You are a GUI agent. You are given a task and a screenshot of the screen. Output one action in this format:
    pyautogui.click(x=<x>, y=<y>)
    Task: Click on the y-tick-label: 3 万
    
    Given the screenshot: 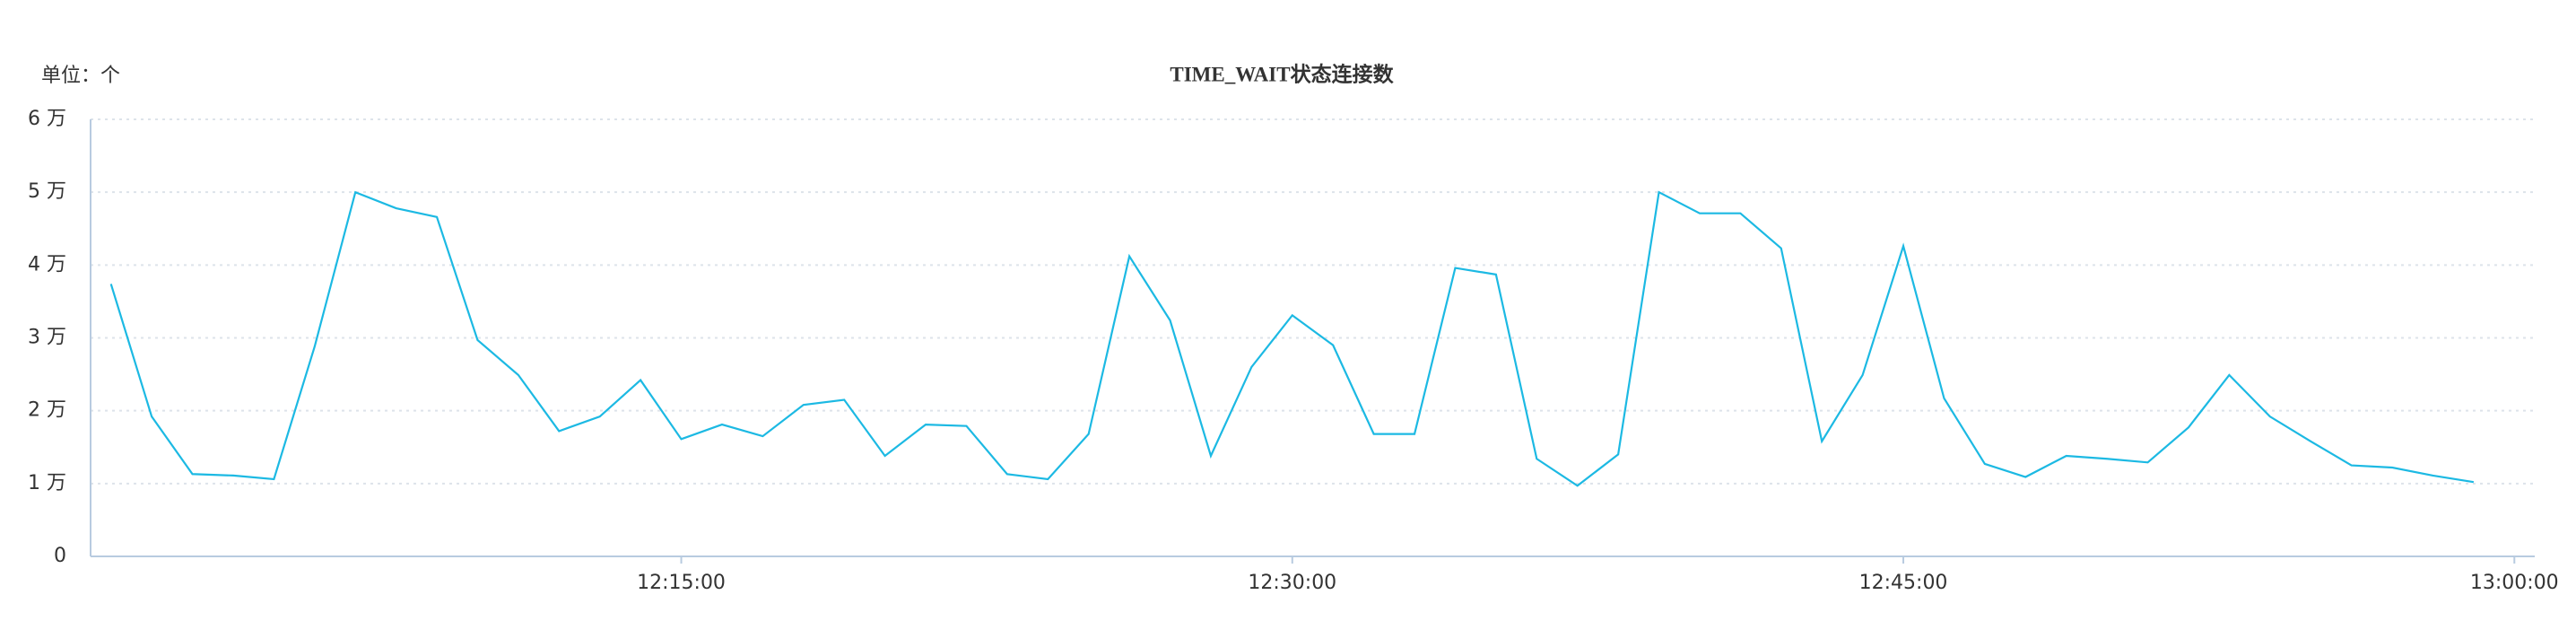 What is the action you would take?
    pyautogui.click(x=47, y=338)
    